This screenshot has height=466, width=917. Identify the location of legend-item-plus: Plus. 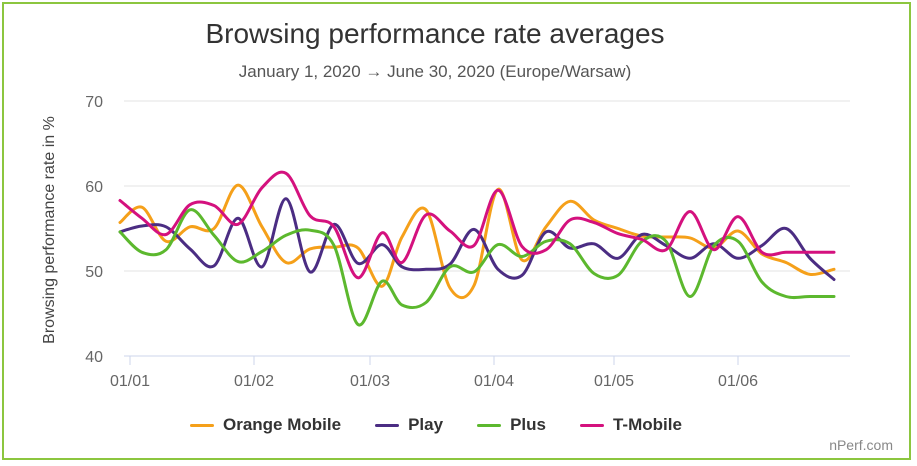
(511, 425).